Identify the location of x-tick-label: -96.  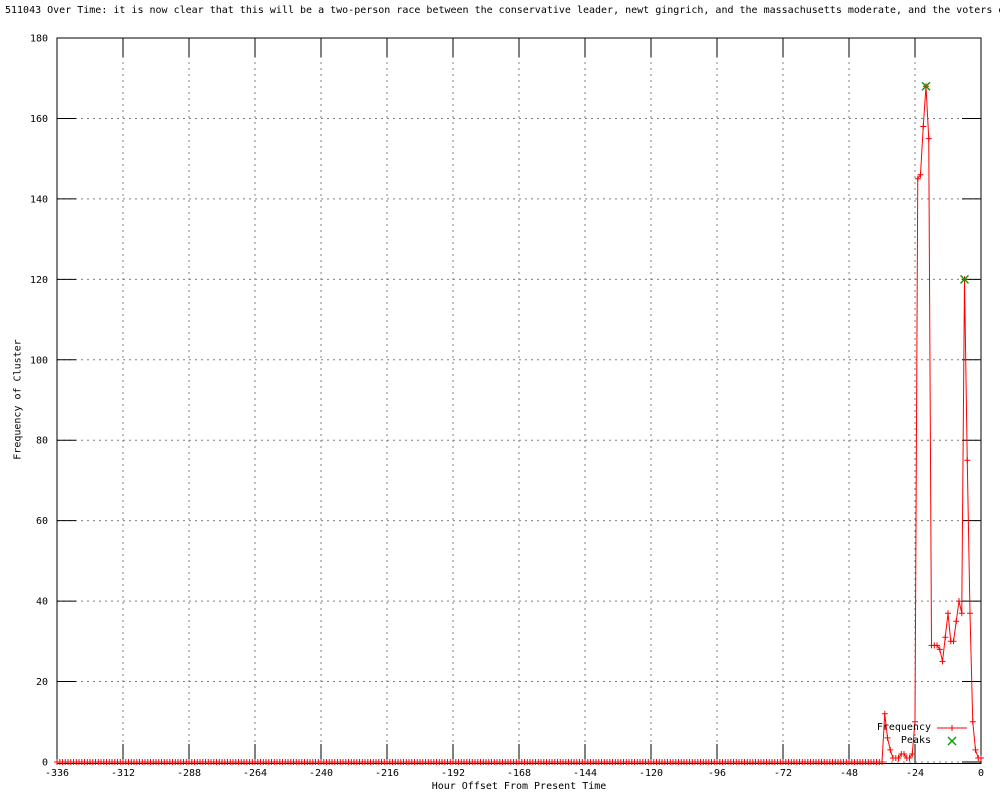
(717, 773).